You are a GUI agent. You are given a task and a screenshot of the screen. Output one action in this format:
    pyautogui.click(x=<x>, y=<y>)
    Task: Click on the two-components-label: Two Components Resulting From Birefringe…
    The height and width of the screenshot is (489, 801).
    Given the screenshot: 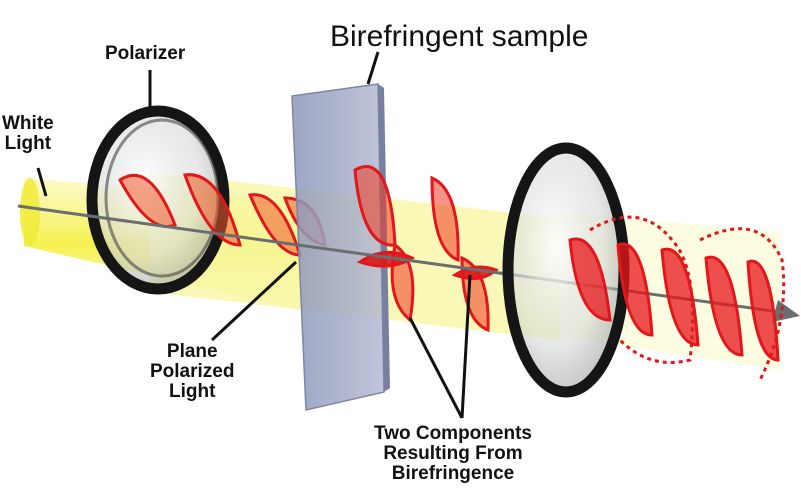 What is the action you would take?
    pyautogui.click(x=453, y=454)
    